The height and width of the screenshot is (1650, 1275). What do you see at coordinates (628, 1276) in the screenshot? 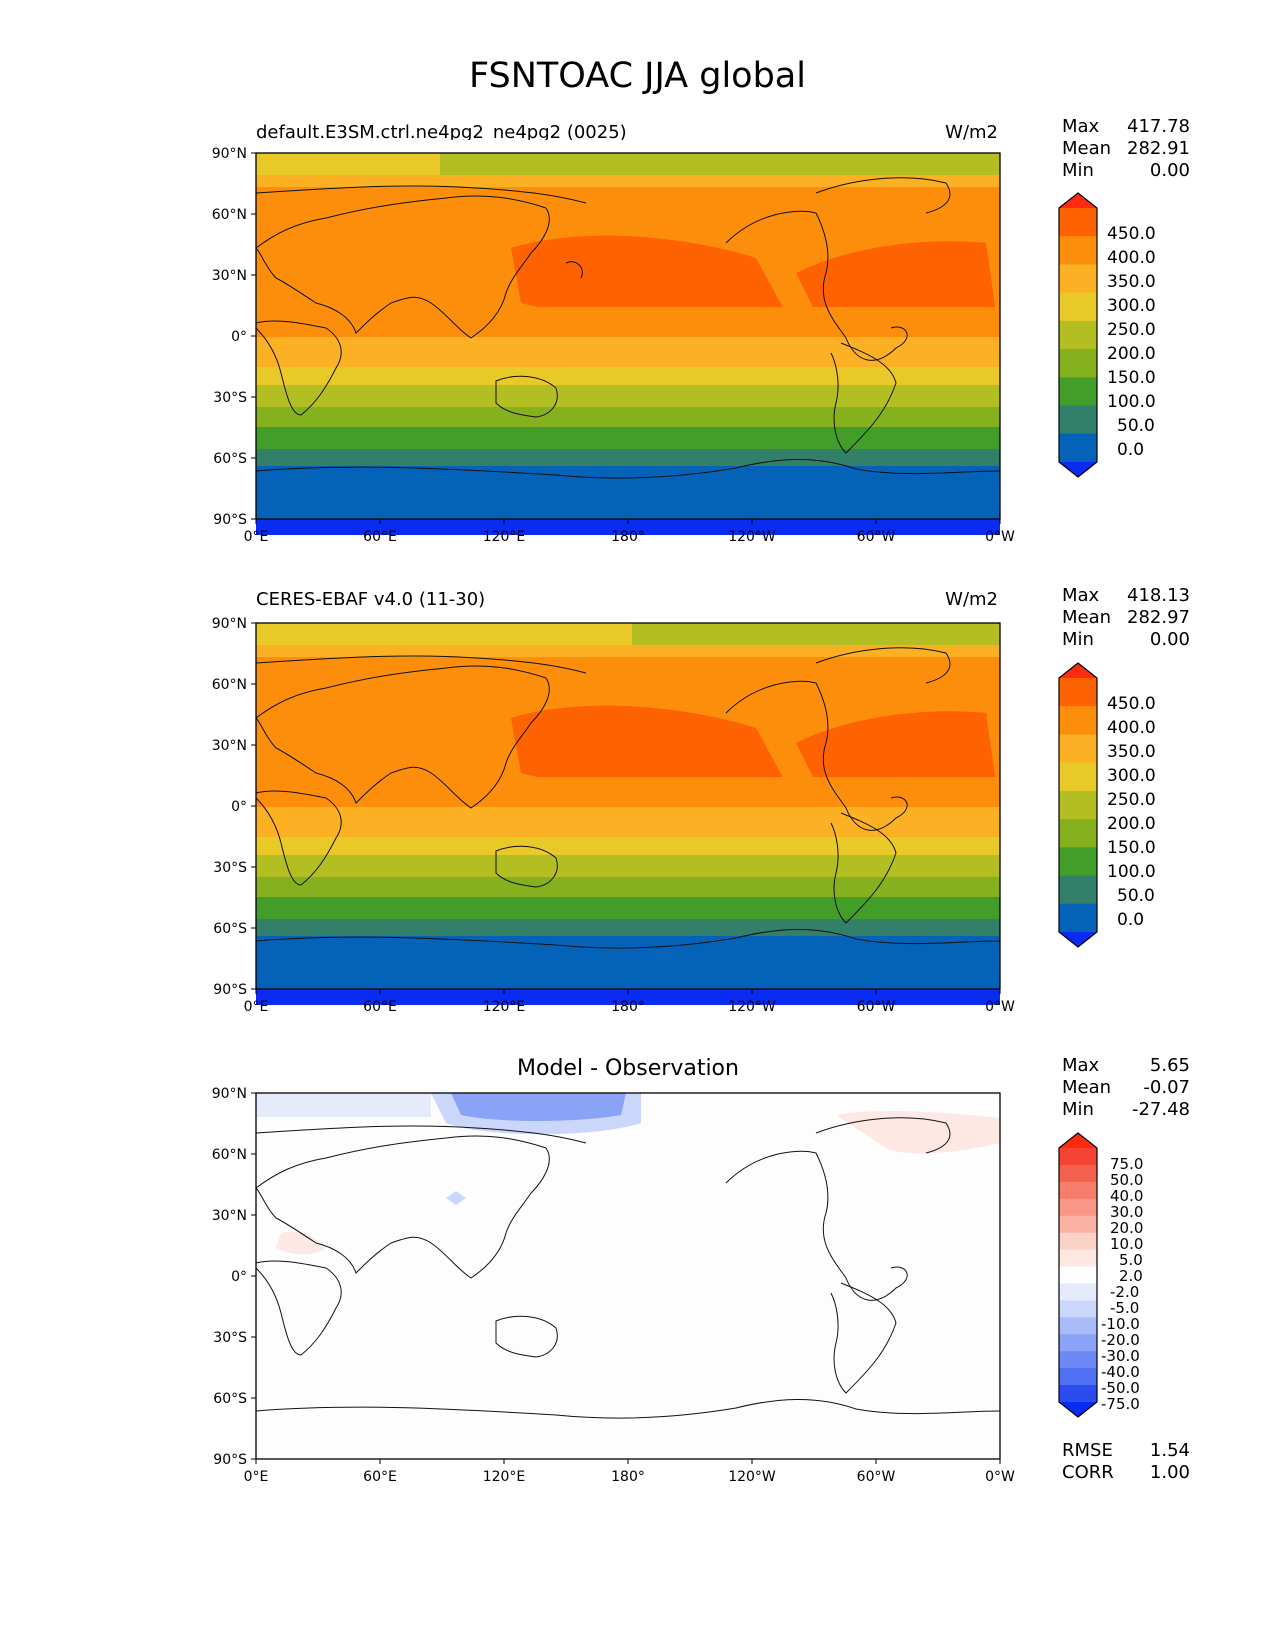
I see `diff-background` at bounding box center [628, 1276].